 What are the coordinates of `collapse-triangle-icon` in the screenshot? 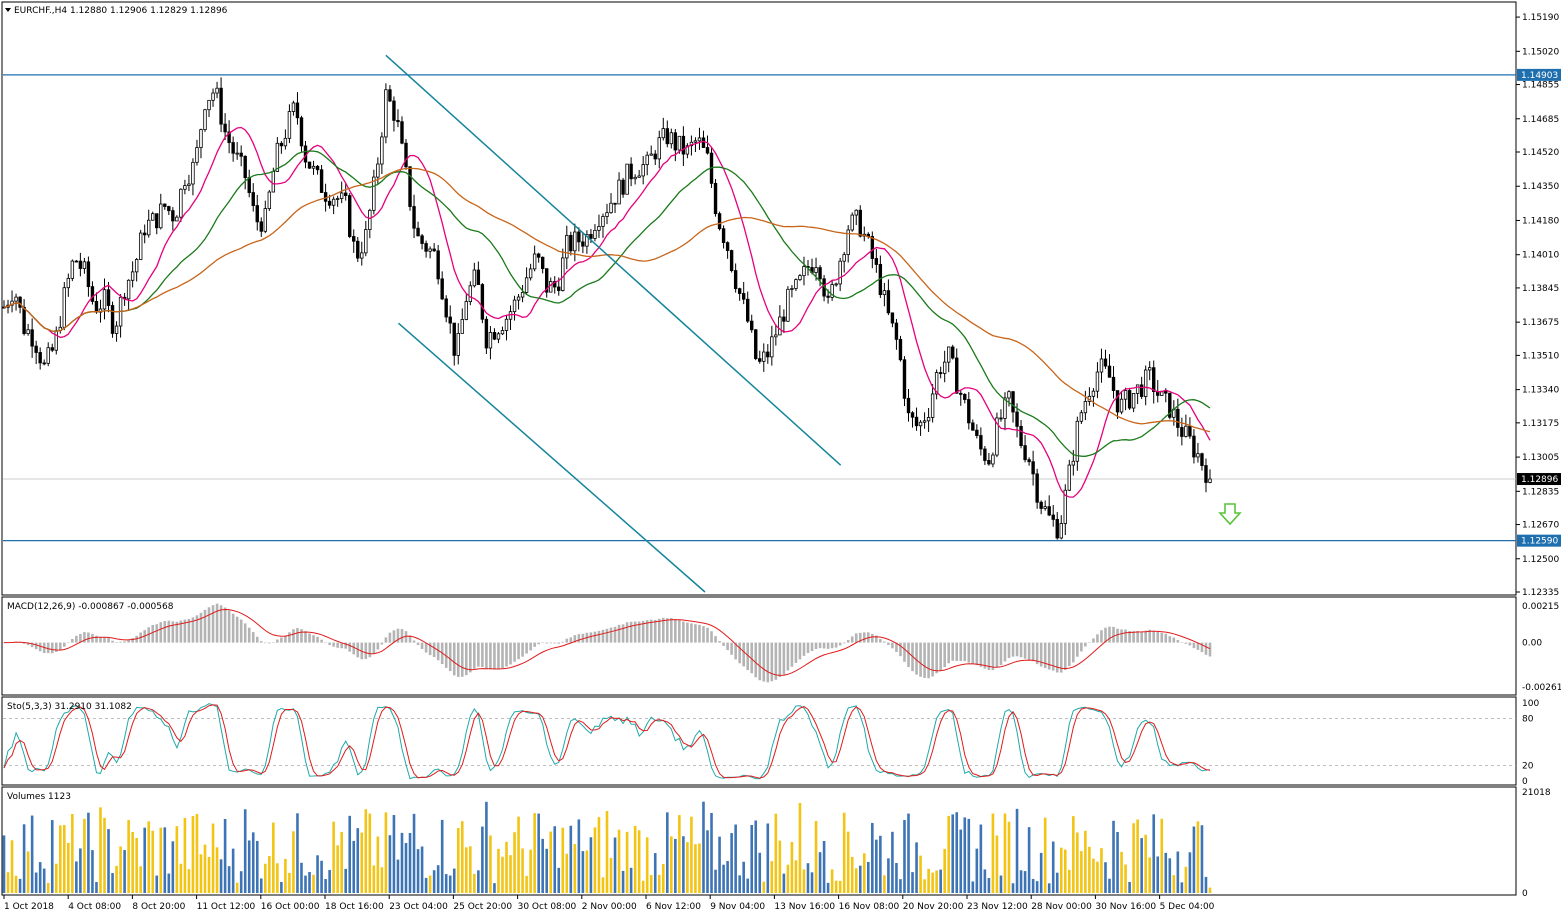 It's located at (8, 10).